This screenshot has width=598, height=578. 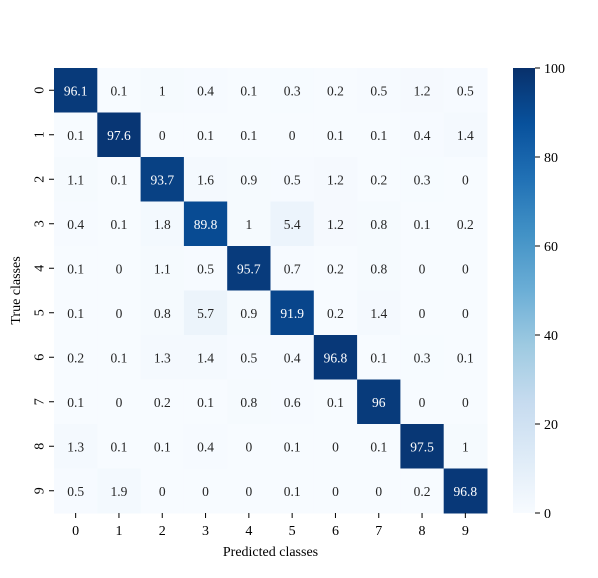 What do you see at coordinates (465, 90) in the screenshot?
I see `cell-value-label: 0.5` at bounding box center [465, 90].